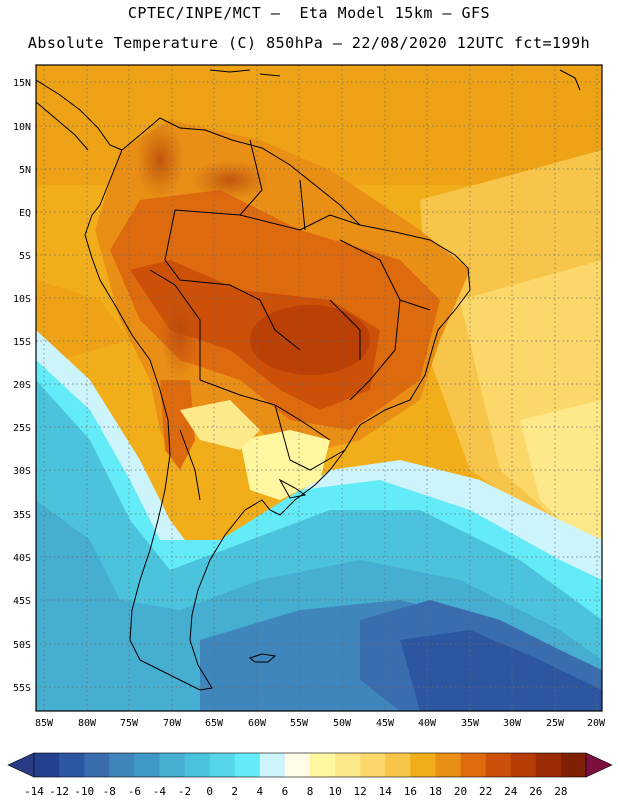 Image resolution: width=618 pixels, height=800 pixels. Describe the element at coordinates (172, 723) in the screenshot. I see `lon-label: 70W` at that location.